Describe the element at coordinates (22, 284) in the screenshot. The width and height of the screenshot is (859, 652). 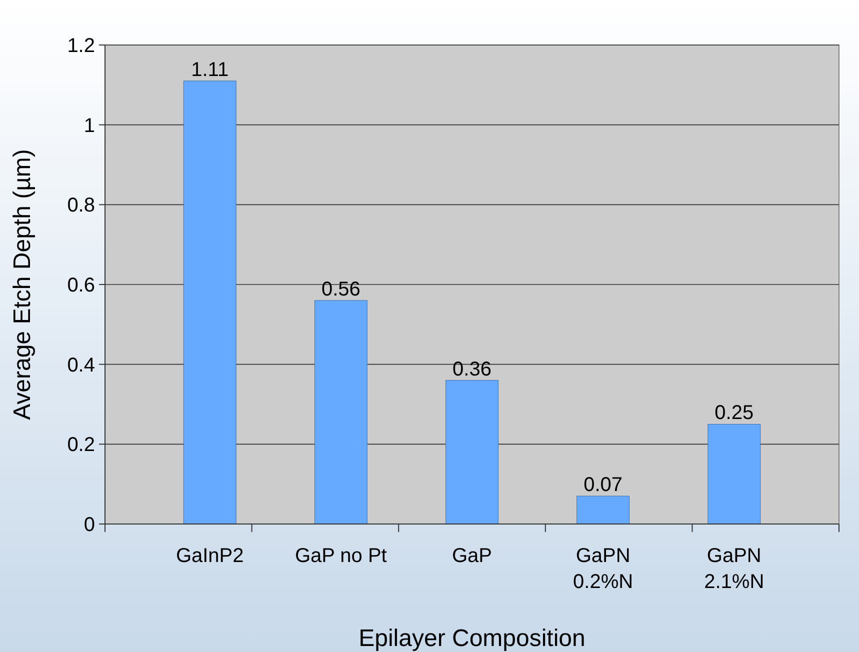
I see `y-axis-title: Average Etch Depth (µm)` at that location.